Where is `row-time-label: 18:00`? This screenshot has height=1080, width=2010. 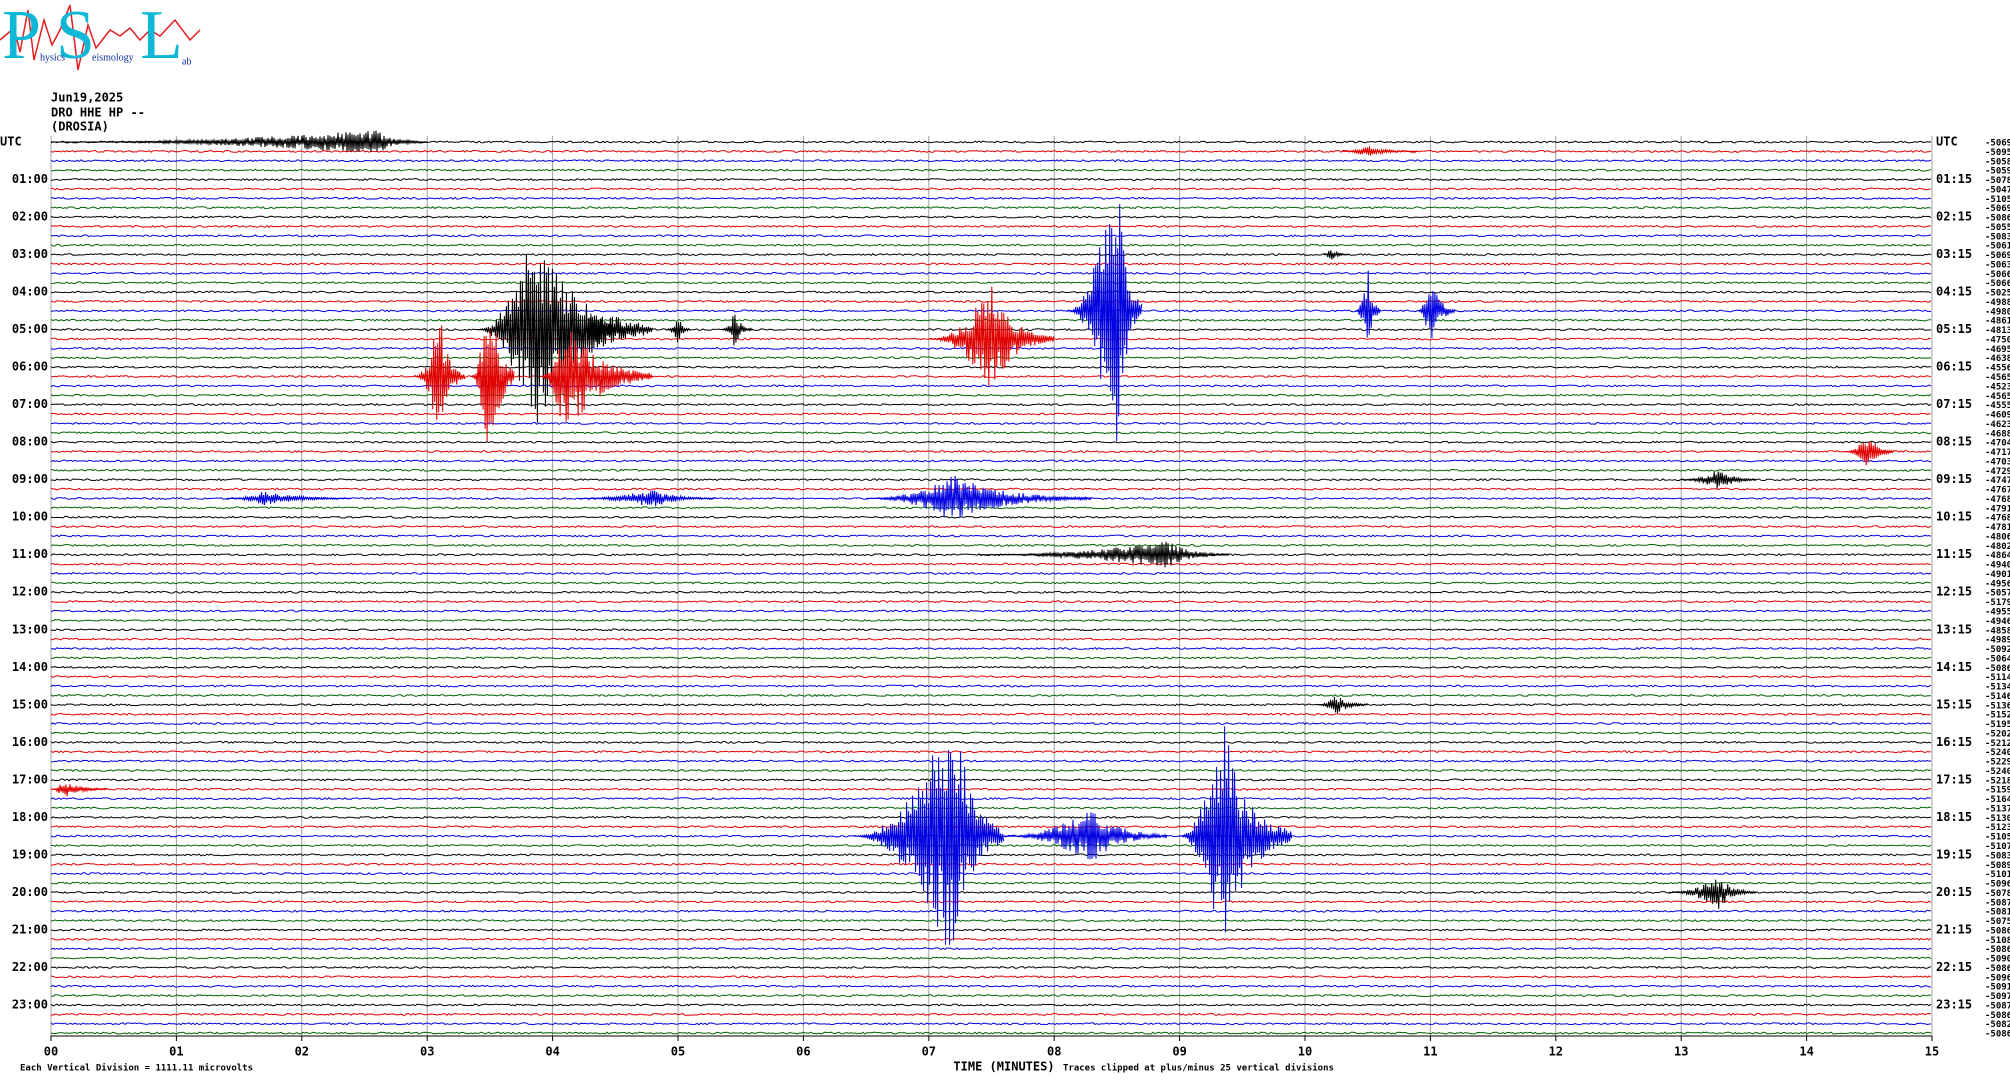
row-time-label: 18:00 is located at coordinates (30, 817).